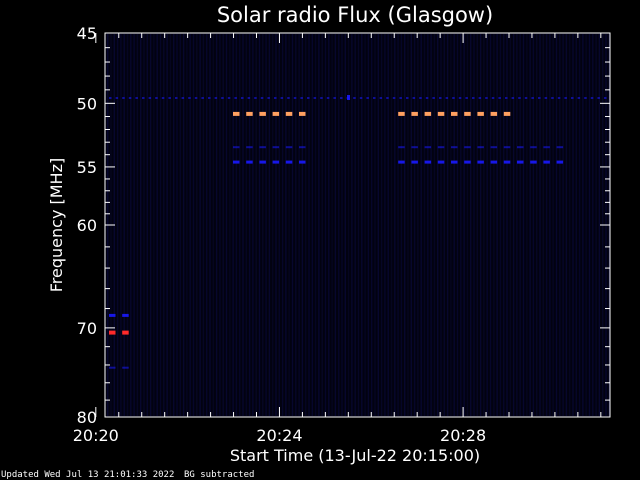 This screenshot has width=640, height=480. Describe the element at coordinates (87, 167) in the screenshot. I see `y-tick-label: 55` at that location.